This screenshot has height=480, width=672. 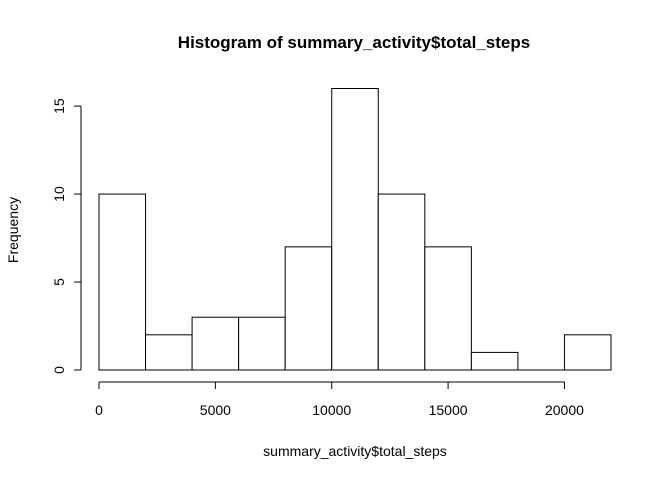 What do you see at coordinates (339, 399) in the screenshot?
I see `x-axis: 0 5000 10000 15000 20000` at bounding box center [339, 399].